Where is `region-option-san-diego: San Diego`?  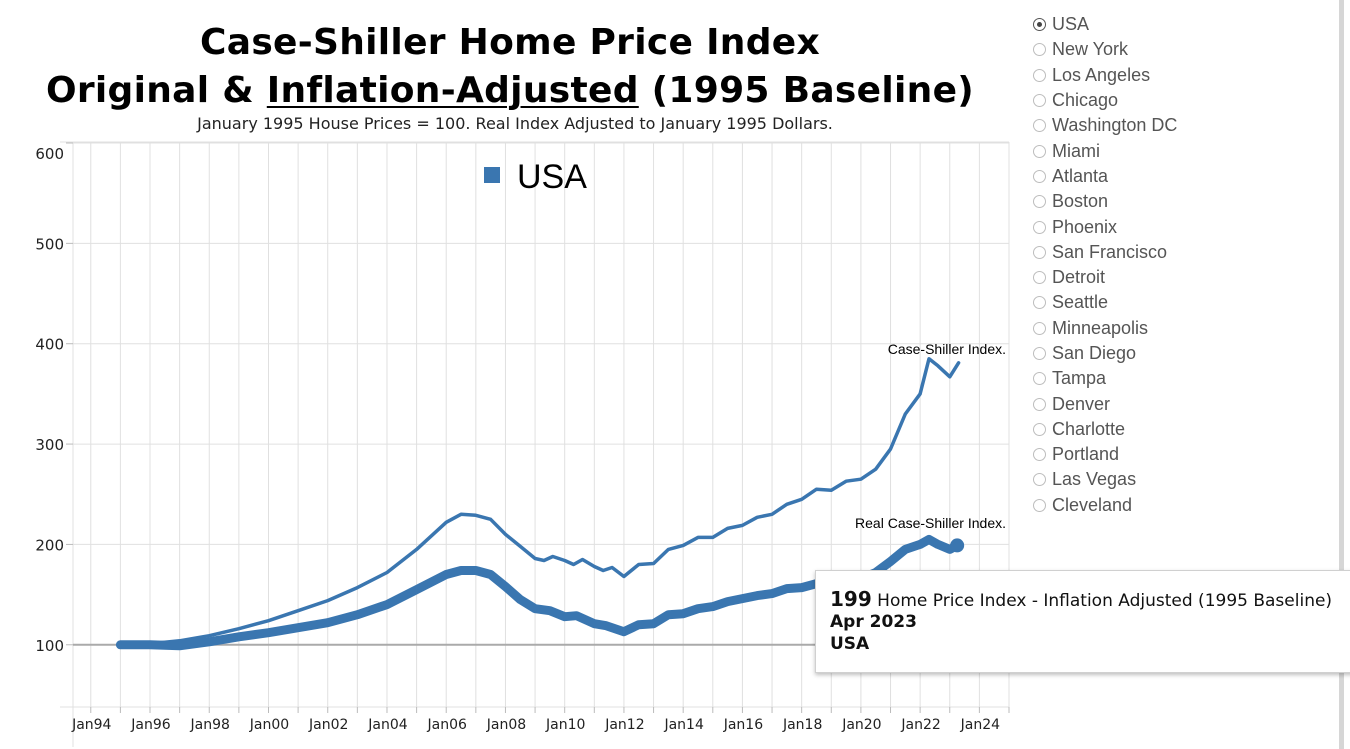
region-option-san-diego: San Diego is located at coordinates (1105, 353).